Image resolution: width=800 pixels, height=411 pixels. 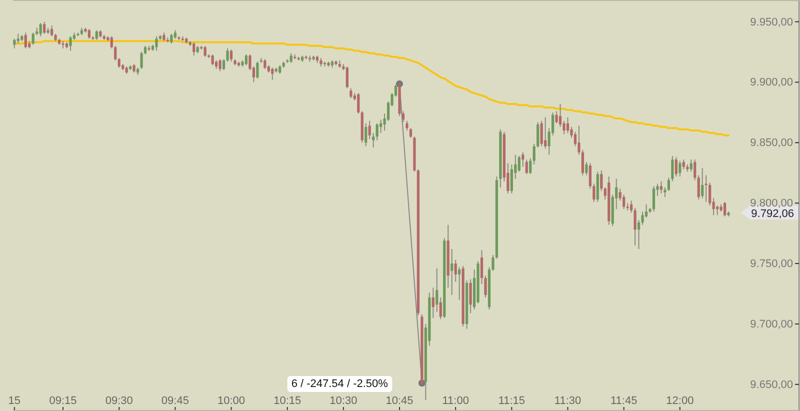 I want to click on y-tick-label: 9.850,00, so click(x=771, y=143).